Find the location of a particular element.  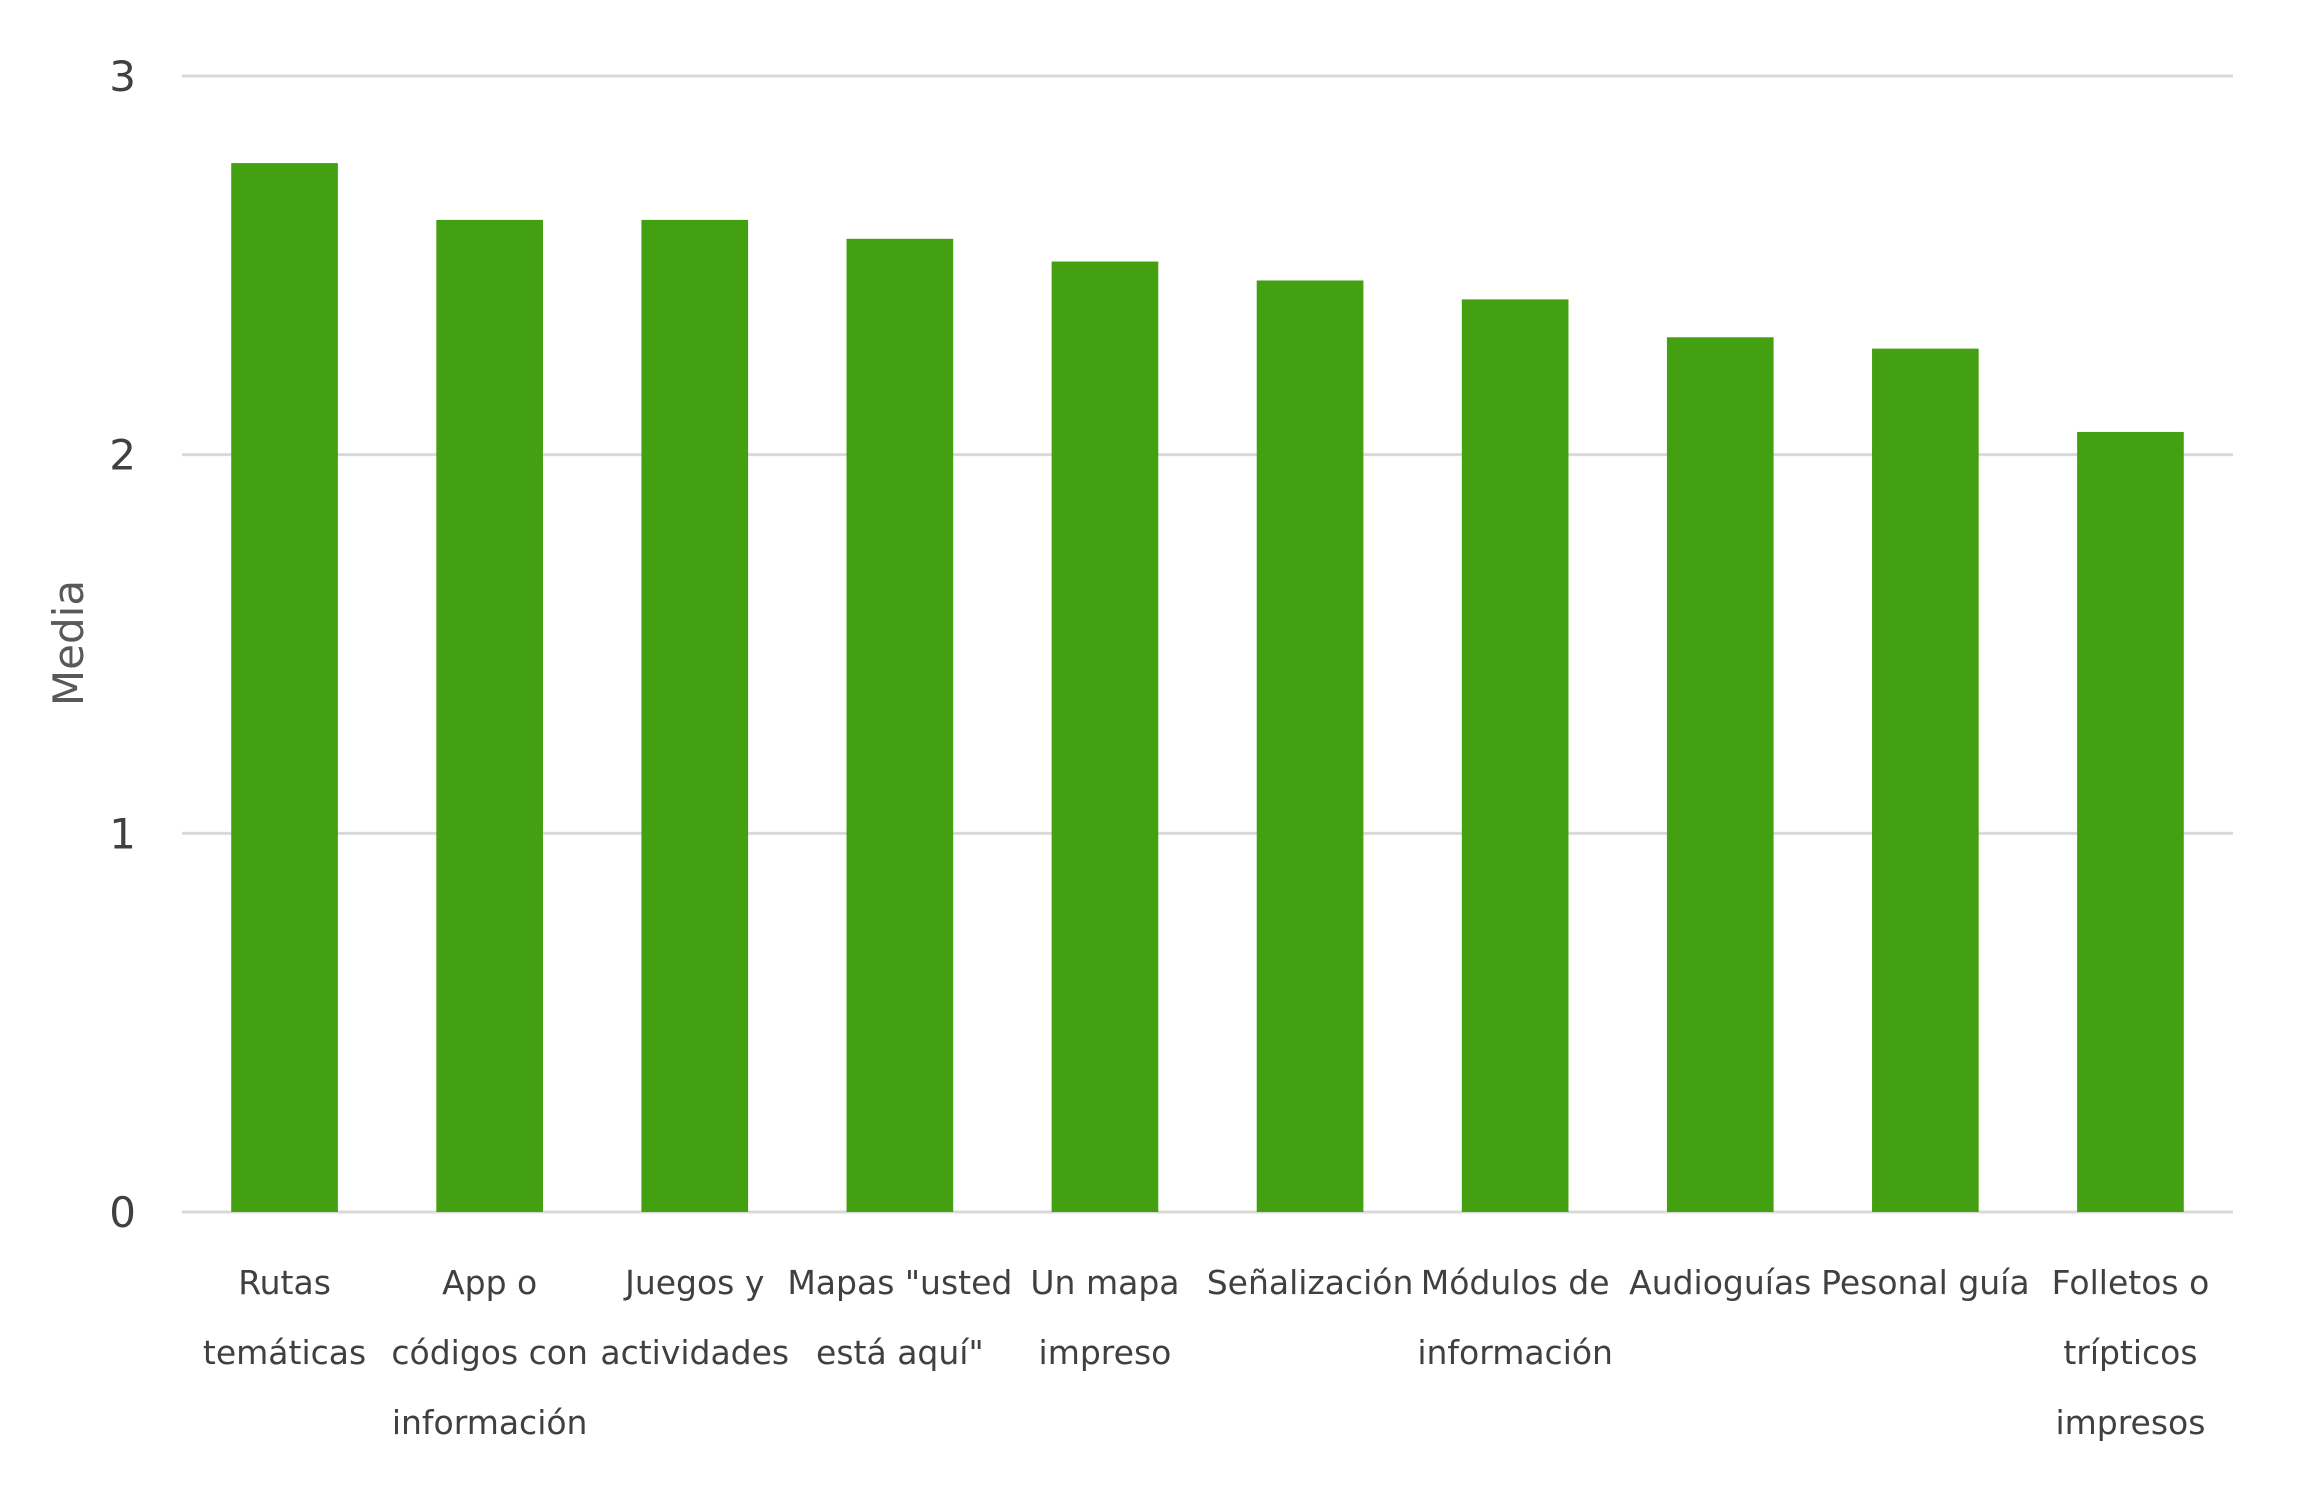

category-label: Módulos de información is located at coordinates (1515, 1317).